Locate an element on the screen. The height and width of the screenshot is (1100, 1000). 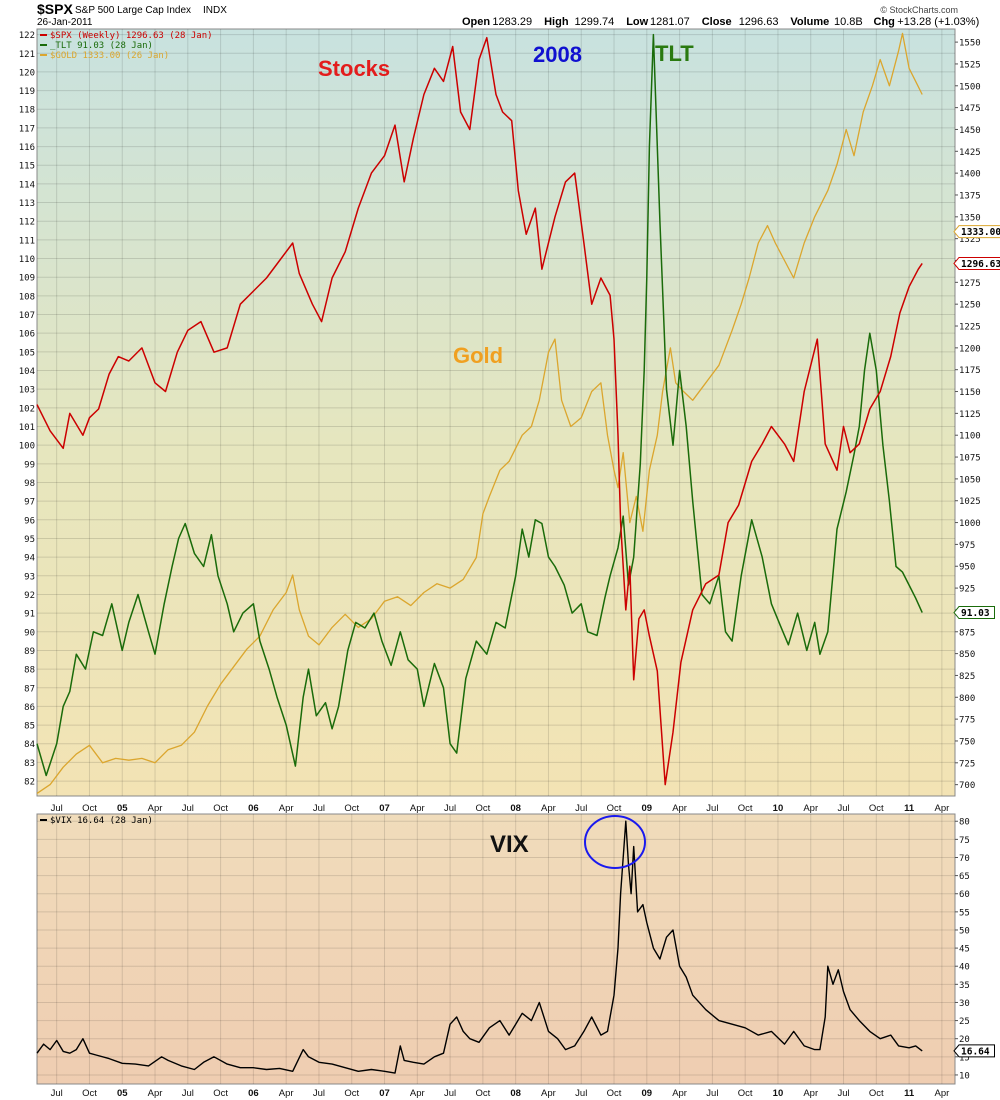
gold-end-label: 1333.00 is located at coordinates (976, 232).